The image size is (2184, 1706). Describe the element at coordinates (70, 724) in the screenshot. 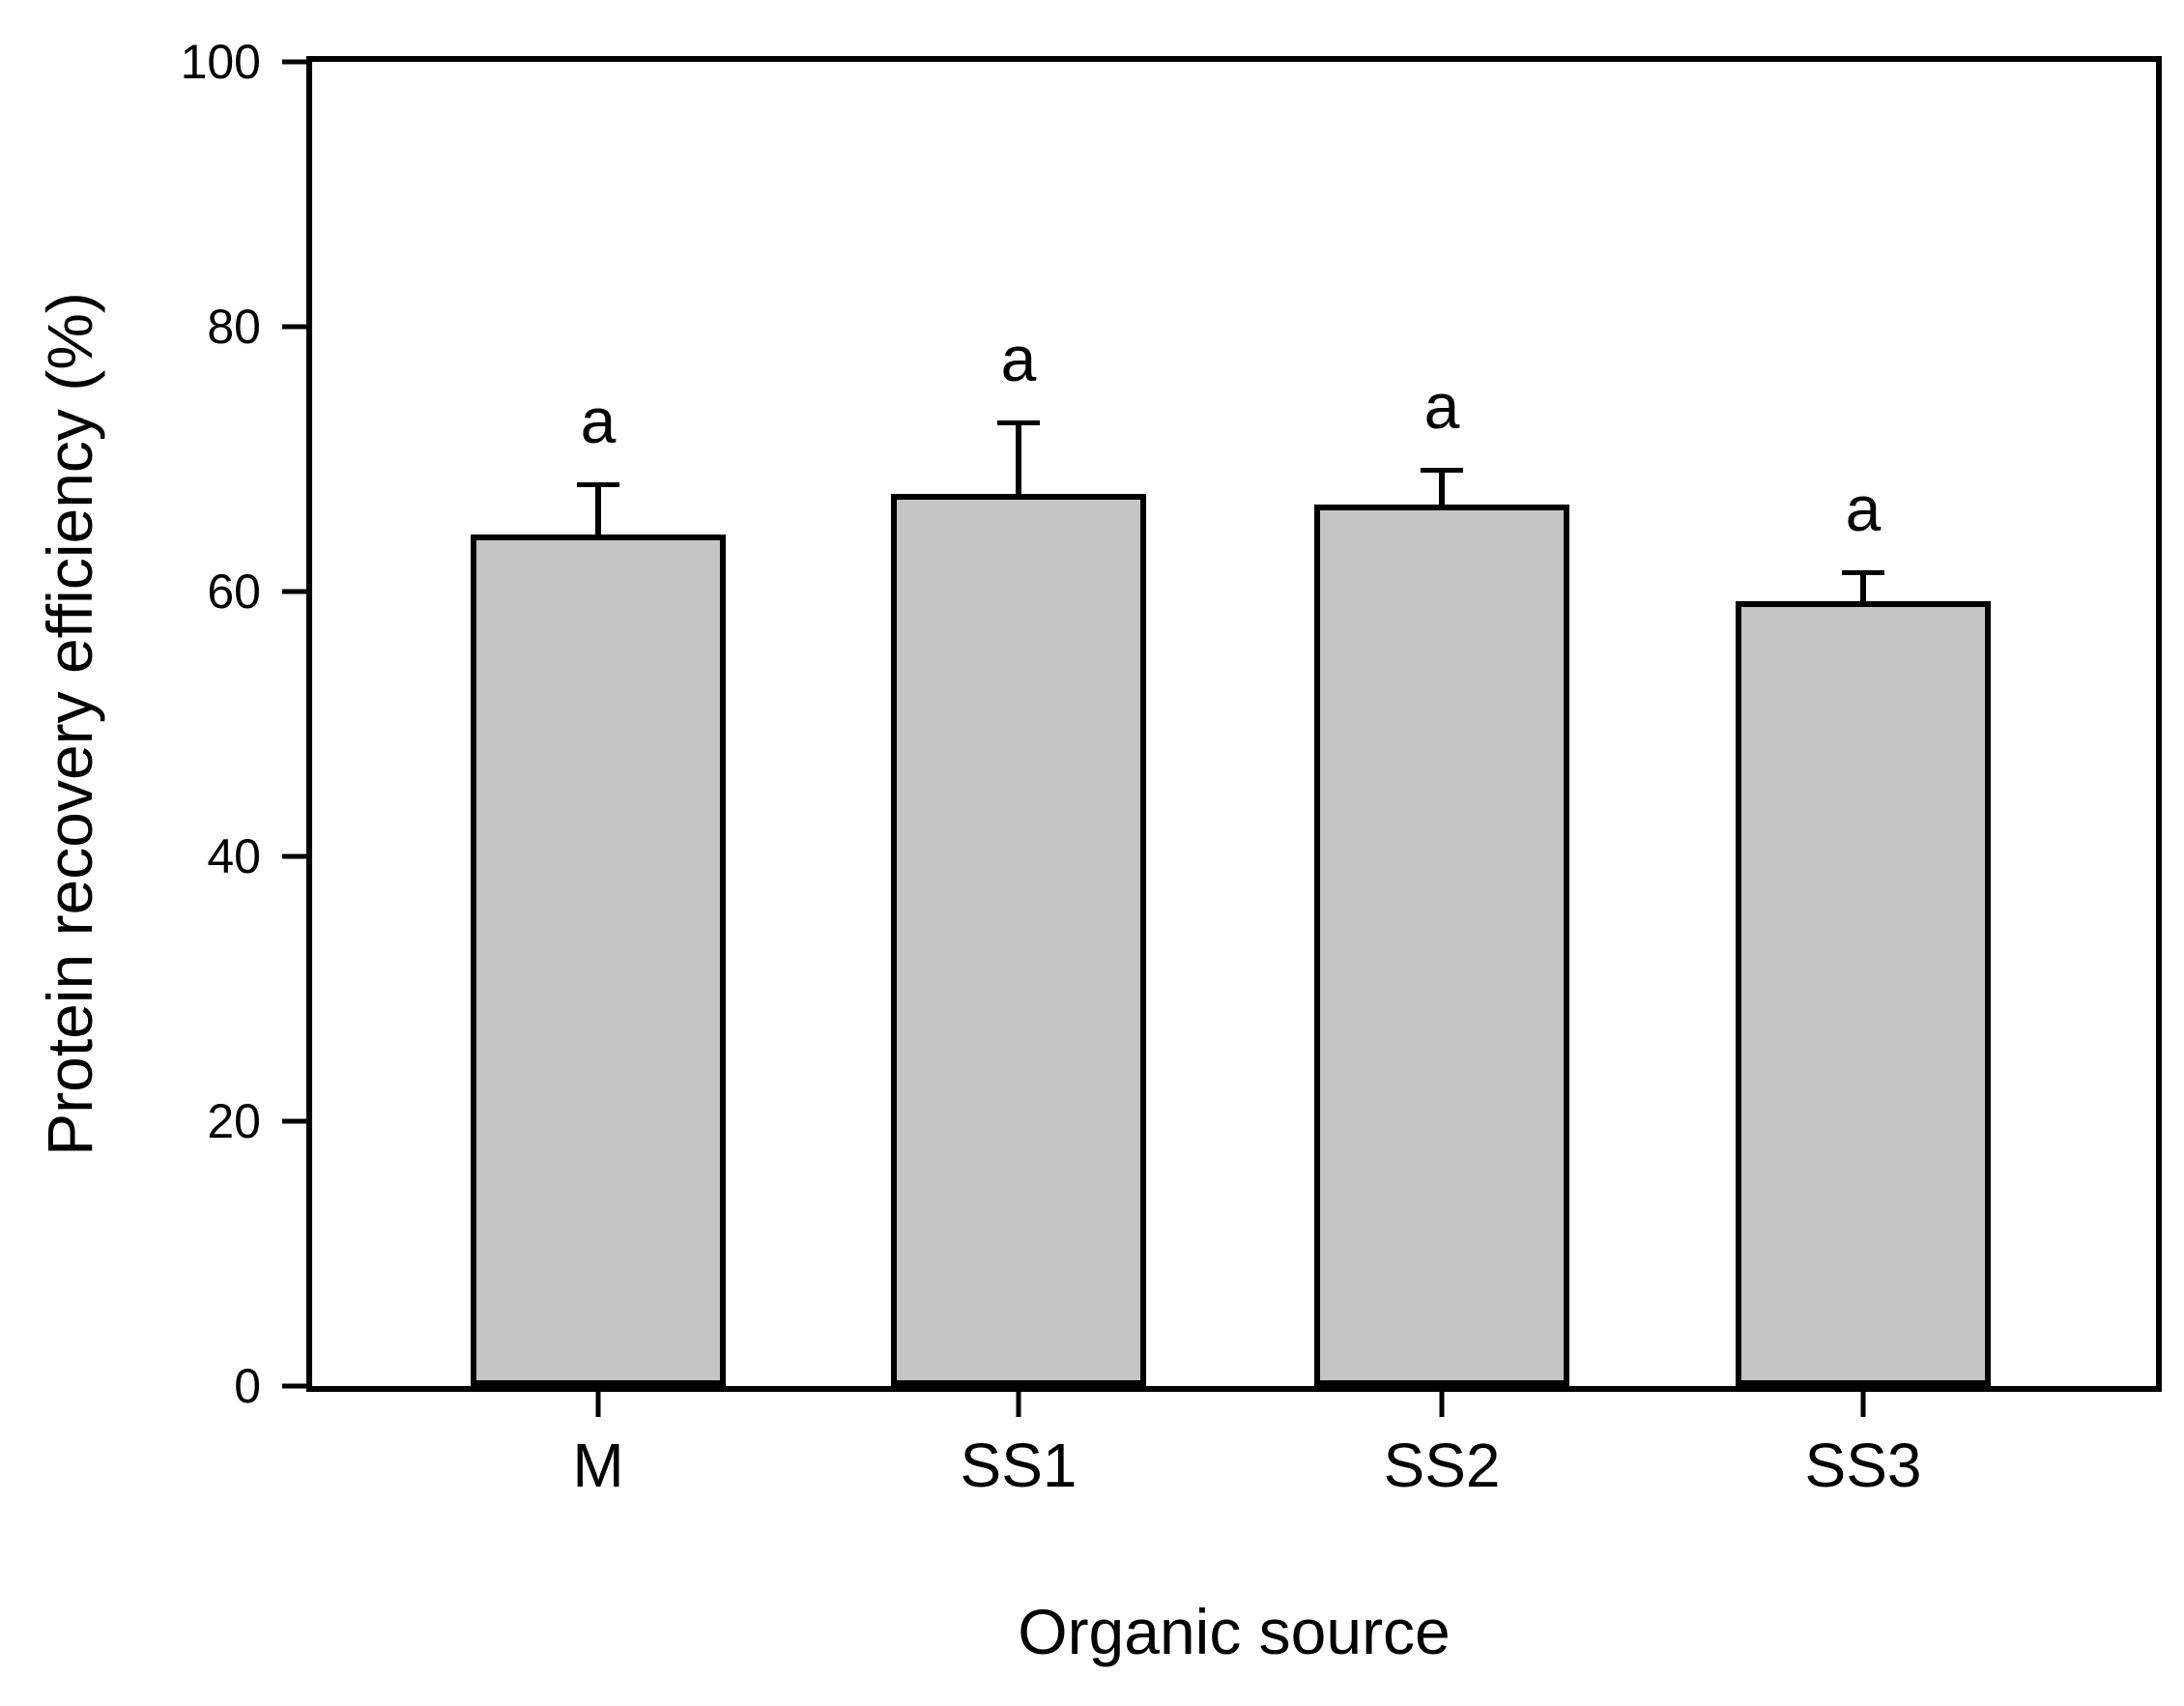

I see `y-axis-title: Protein recovery efficiency (%)` at that location.